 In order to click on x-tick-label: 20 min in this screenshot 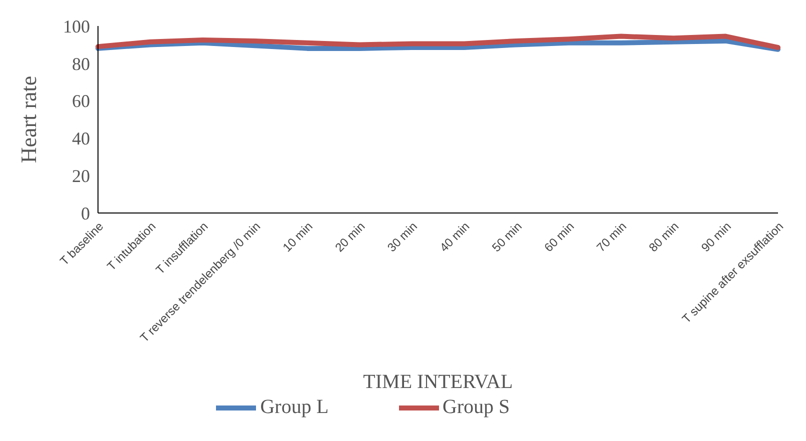, I will do `click(350, 237)`.